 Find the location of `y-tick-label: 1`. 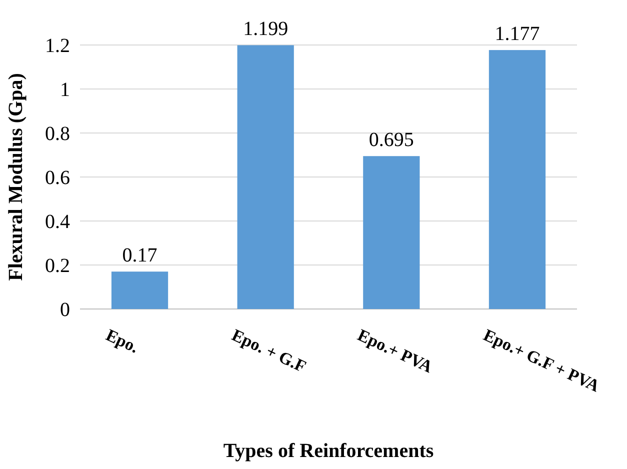

y-tick-label: 1 is located at coordinates (65, 90).